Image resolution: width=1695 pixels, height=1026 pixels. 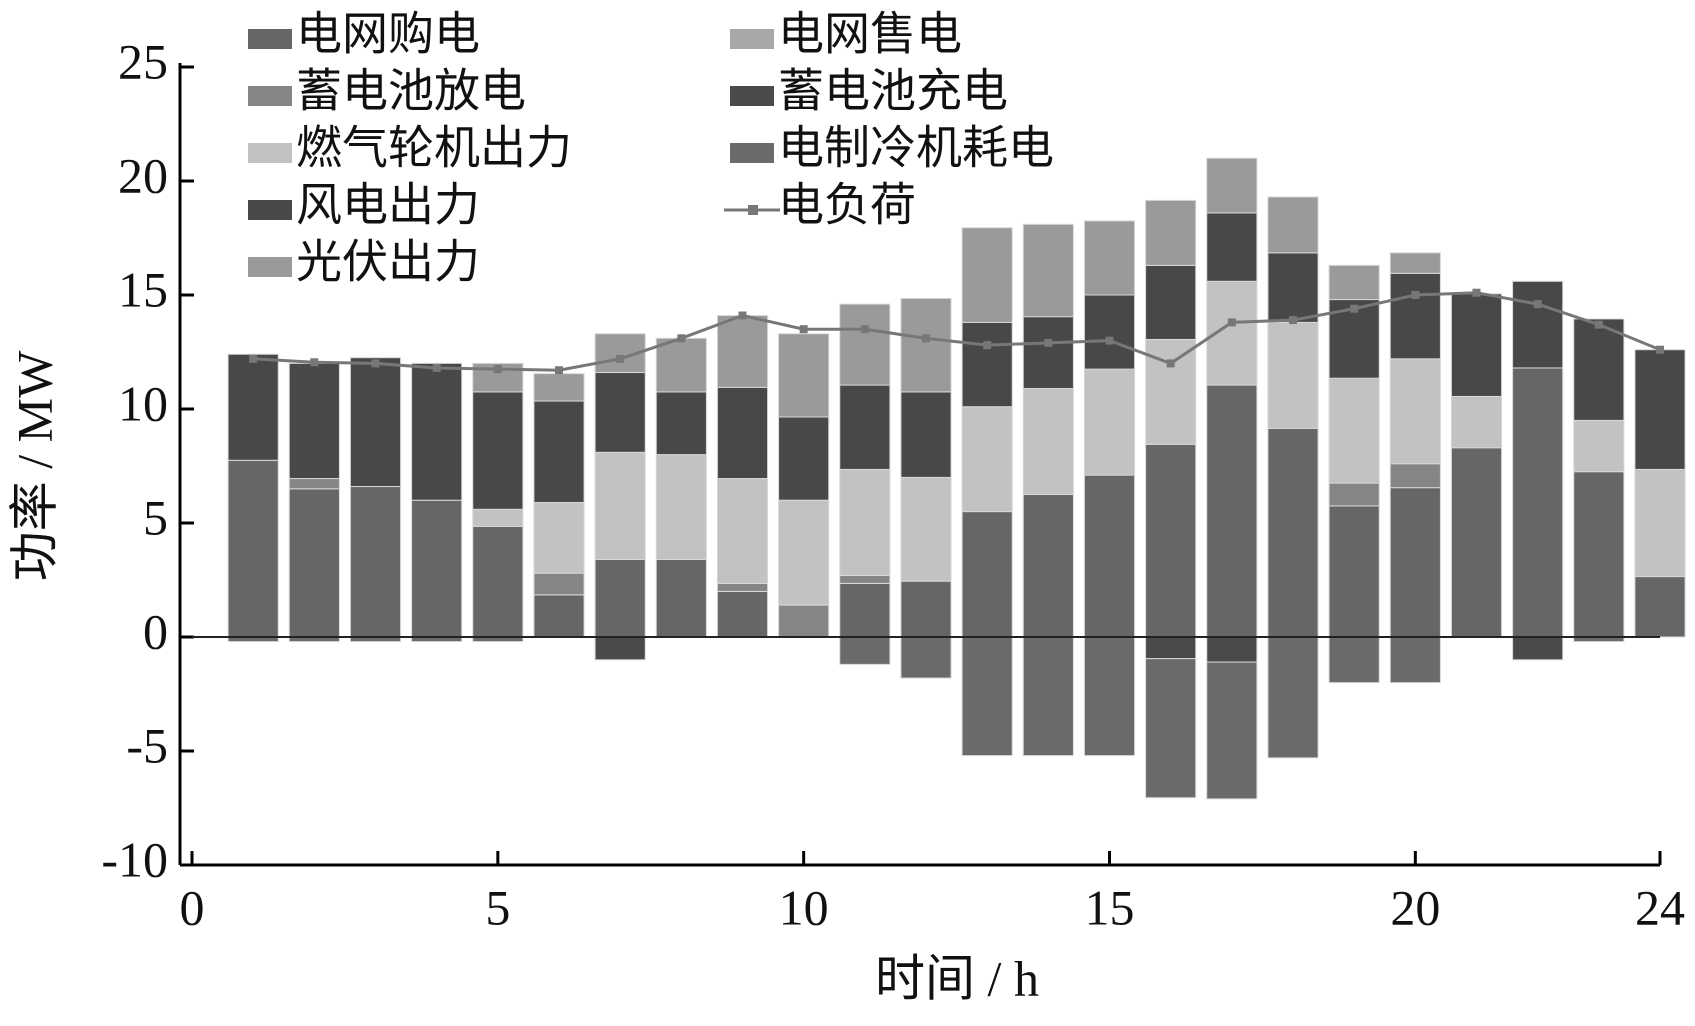 What do you see at coordinates (388, 205) in the screenshot?
I see `legend-label: 风电出力` at bounding box center [388, 205].